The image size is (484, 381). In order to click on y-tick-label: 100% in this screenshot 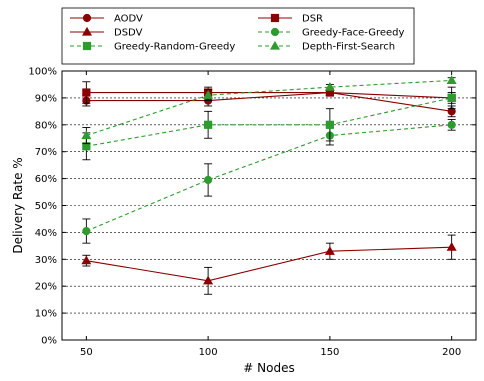, I will do `click(42, 72)`.